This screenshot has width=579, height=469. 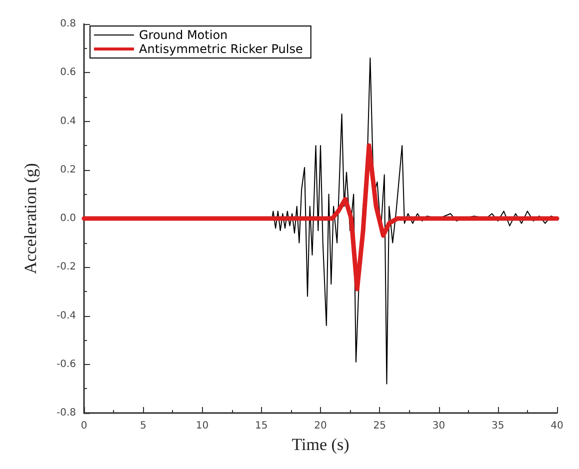 I want to click on x-tick-label: 20, so click(x=320, y=426).